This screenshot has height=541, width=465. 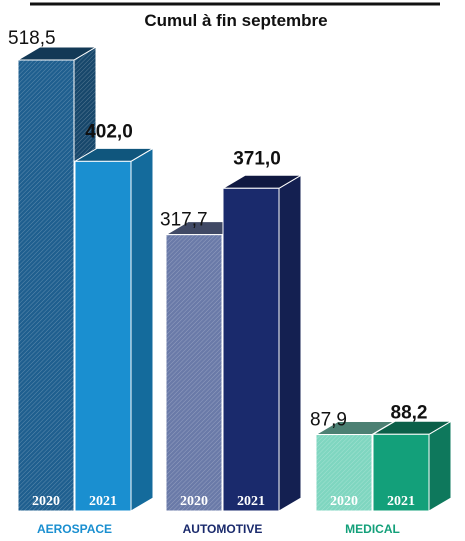 What do you see at coordinates (103, 501) in the screenshot?
I see `year-label-aerospace-2021: 2021` at bounding box center [103, 501].